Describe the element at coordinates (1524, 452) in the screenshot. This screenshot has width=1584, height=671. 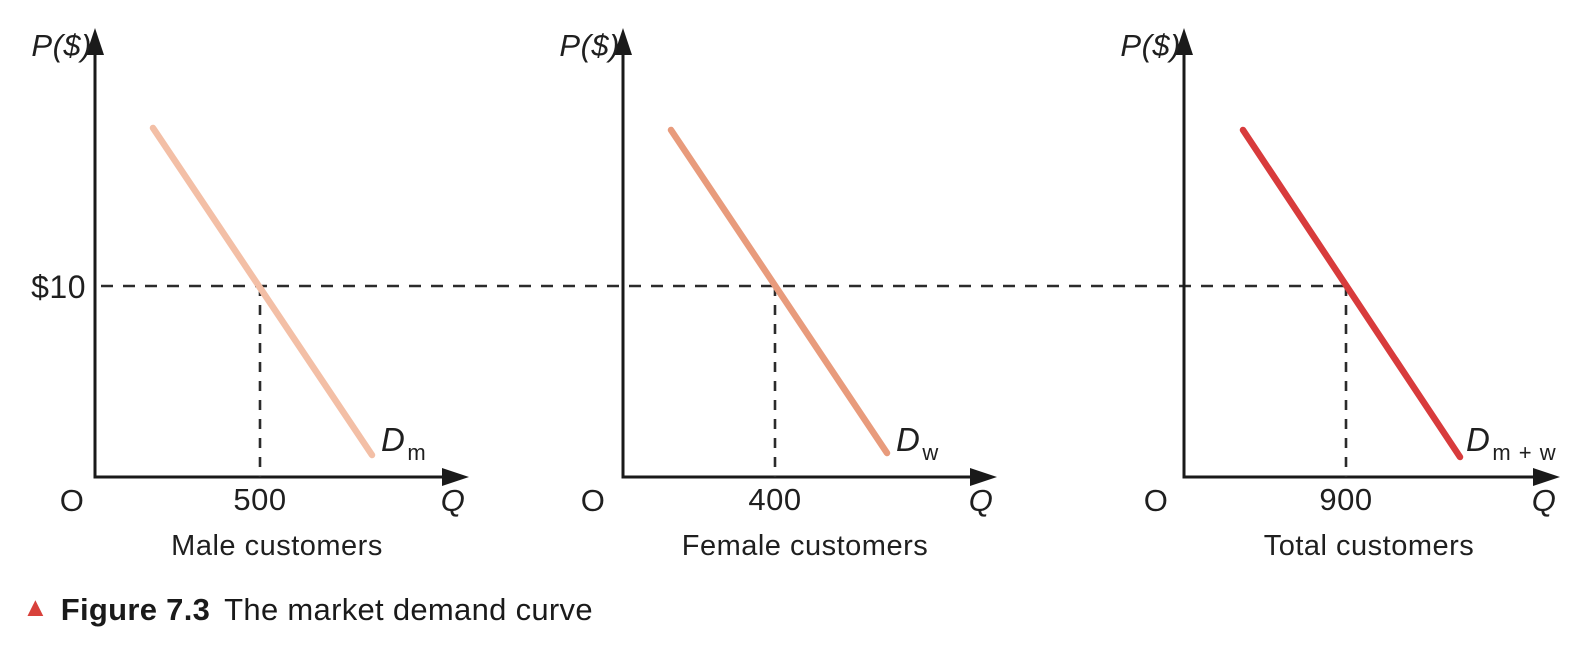
I see `curve-subscript: m + w` at that location.